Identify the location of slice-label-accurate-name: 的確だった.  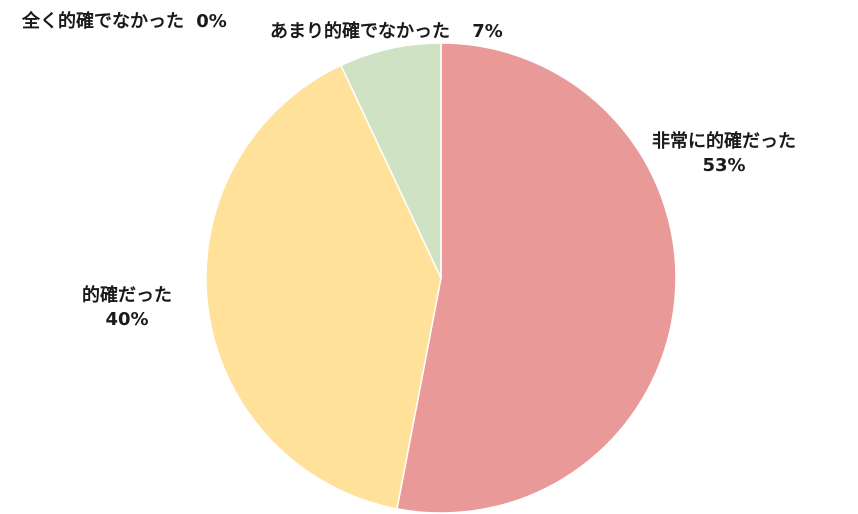
(127, 295).